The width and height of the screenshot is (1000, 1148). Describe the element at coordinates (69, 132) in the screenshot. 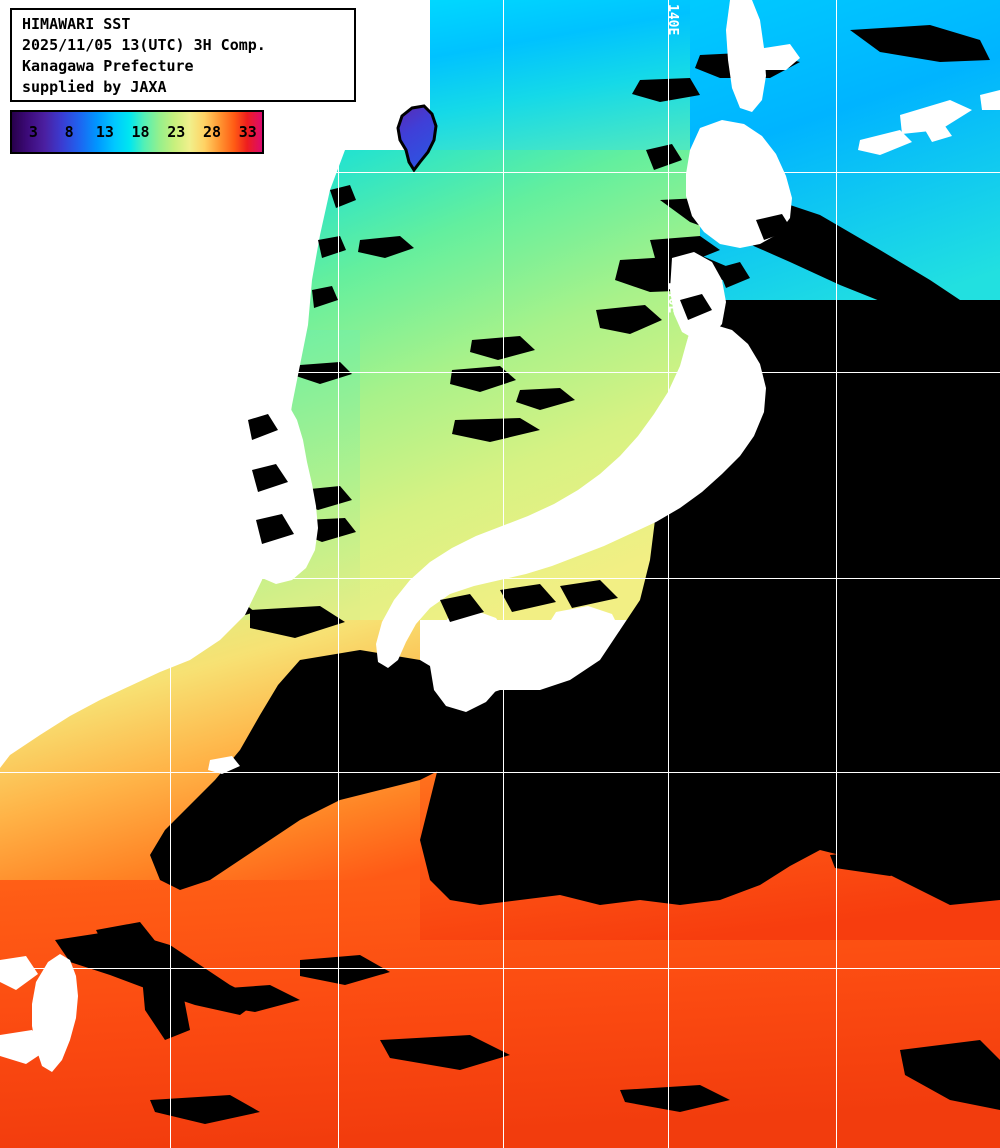

I see `colorbar-tick-8: 8` at that location.